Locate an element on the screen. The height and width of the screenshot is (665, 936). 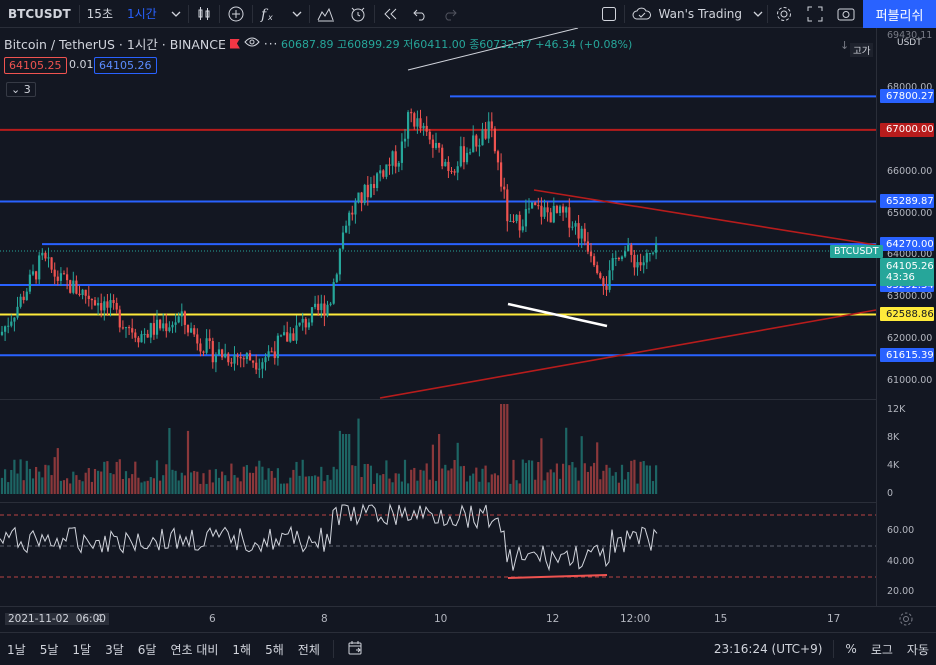
time-tick-label: 2021-11-02 06:00 is located at coordinates (57, 619).